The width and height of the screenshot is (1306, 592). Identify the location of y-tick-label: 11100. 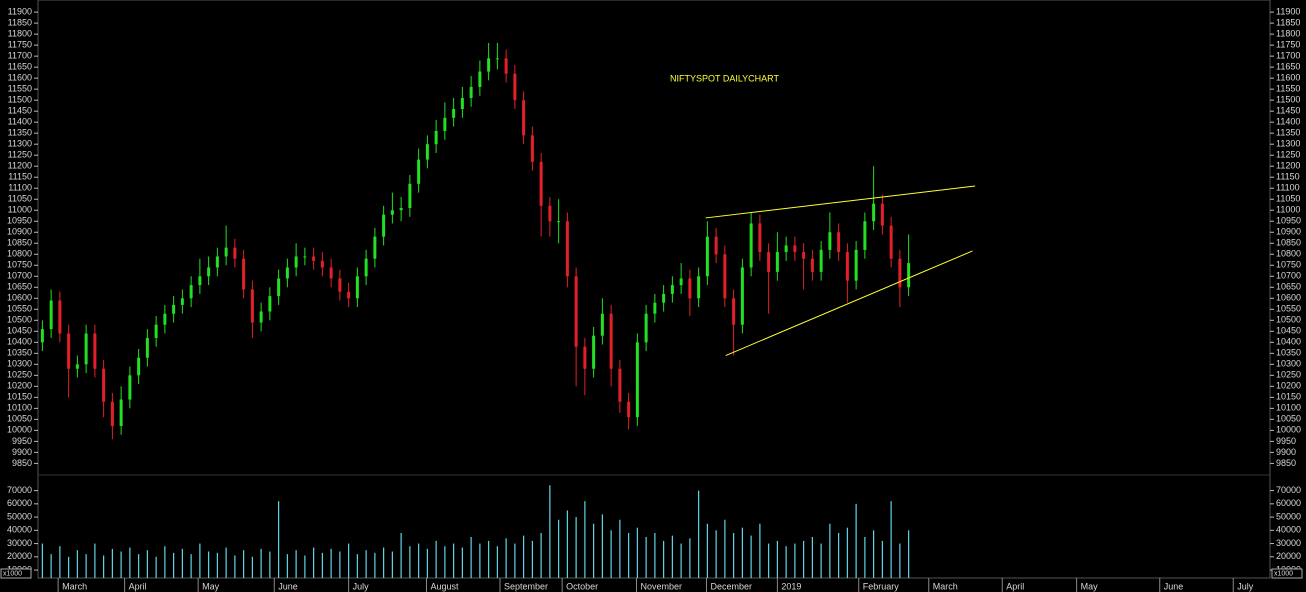
(20, 188).